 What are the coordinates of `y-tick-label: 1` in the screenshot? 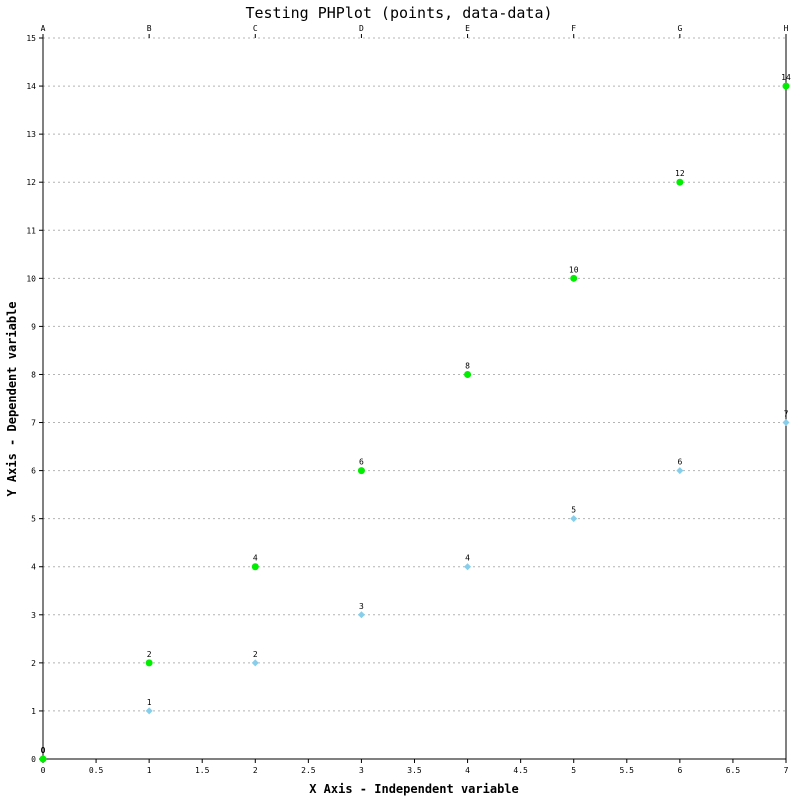 It's located at (33, 711).